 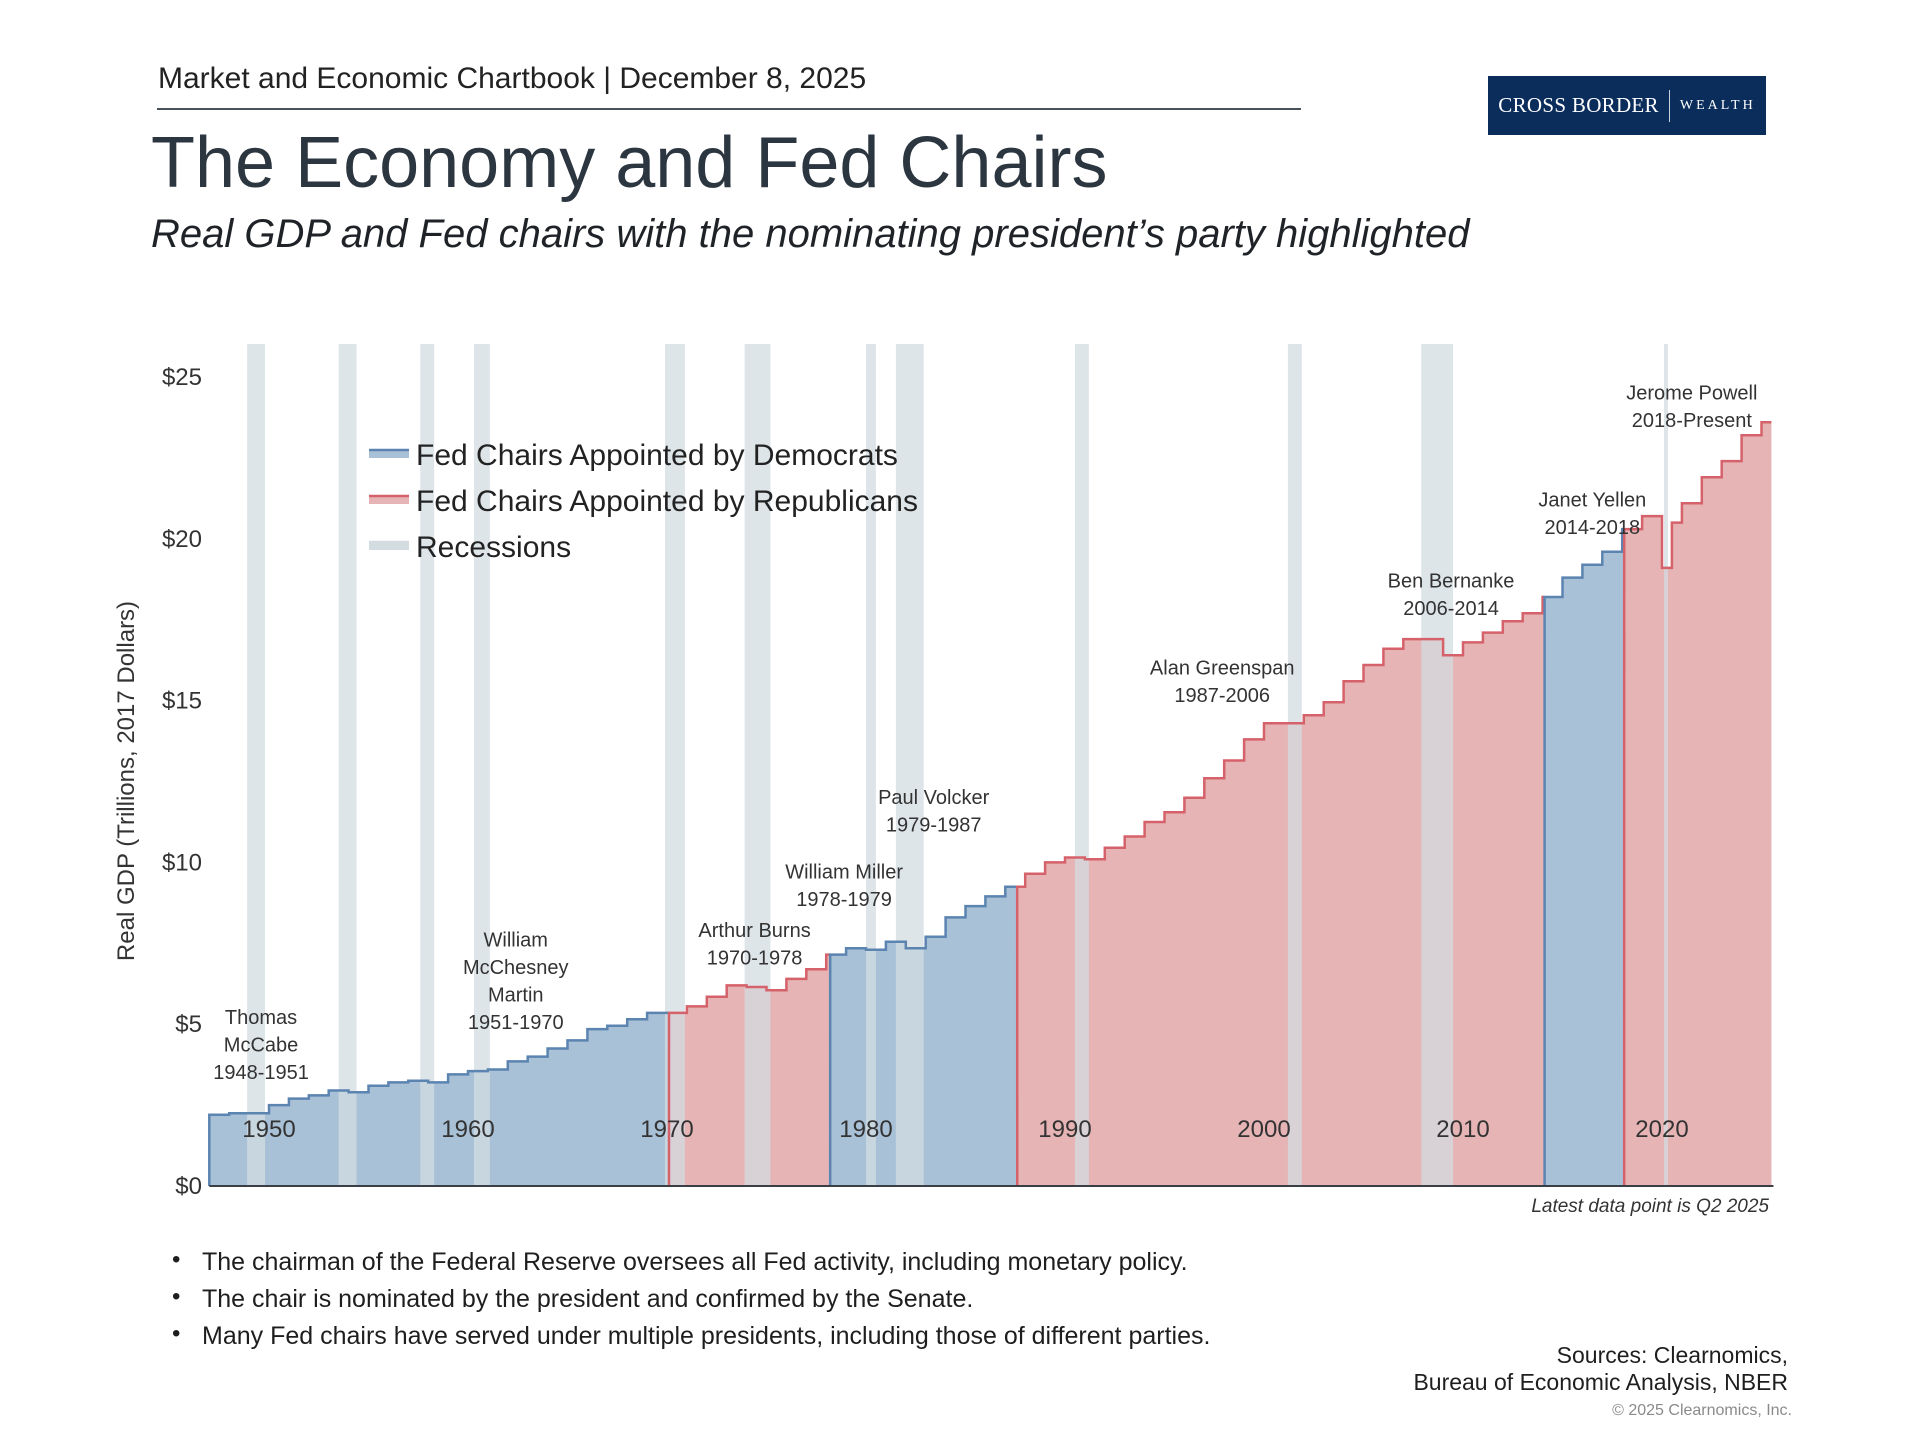 I want to click on y-tick-label: $20, so click(x=182, y=539).